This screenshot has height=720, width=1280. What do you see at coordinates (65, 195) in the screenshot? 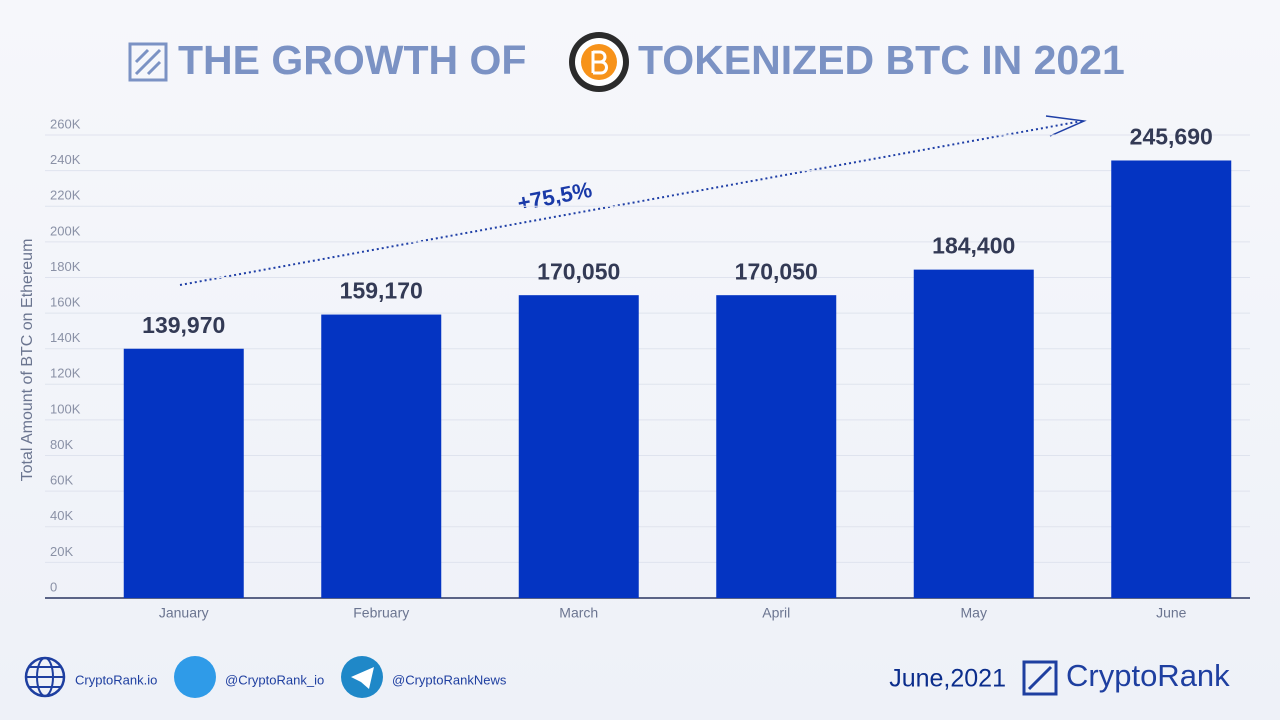
I see `y-tick-label: 220K` at bounding box center [65, 195].